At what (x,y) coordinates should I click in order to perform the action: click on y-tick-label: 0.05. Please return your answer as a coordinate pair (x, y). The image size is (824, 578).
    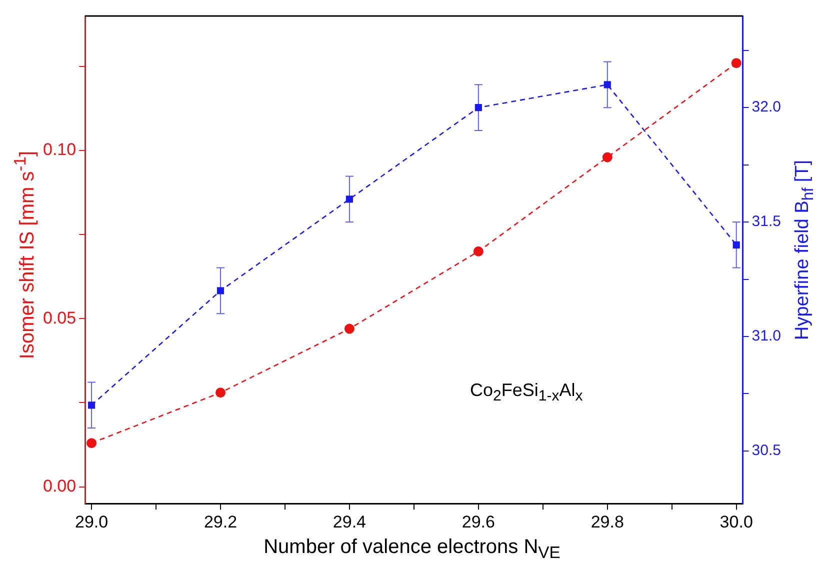
    Looking at the image, I should click on (59, 318).